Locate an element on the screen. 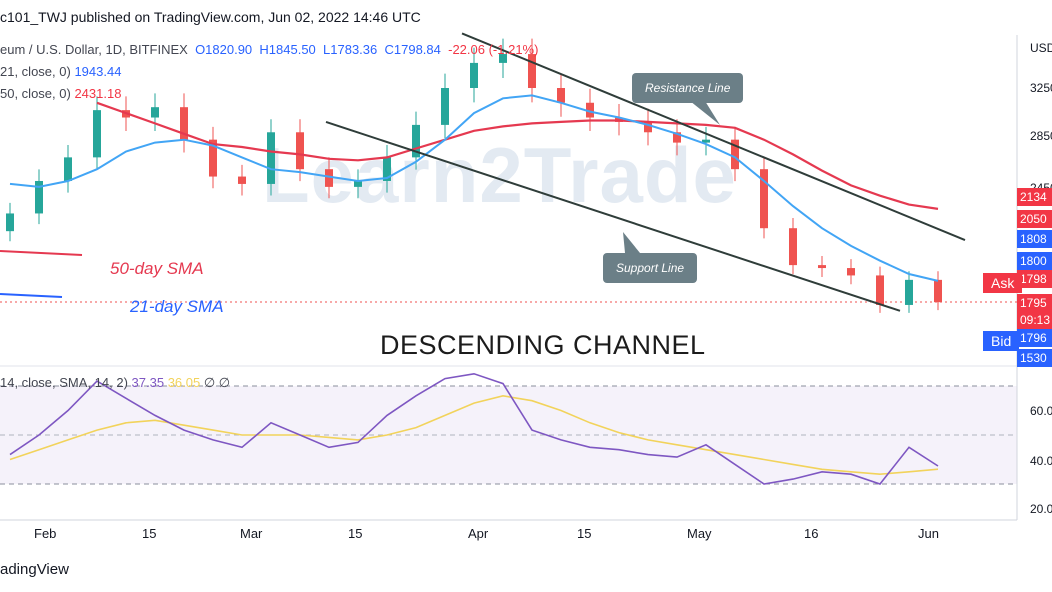 The width and height of the screenshot is (1052, 592). price-tag: 2134 is located at coordinates (1034, 197).